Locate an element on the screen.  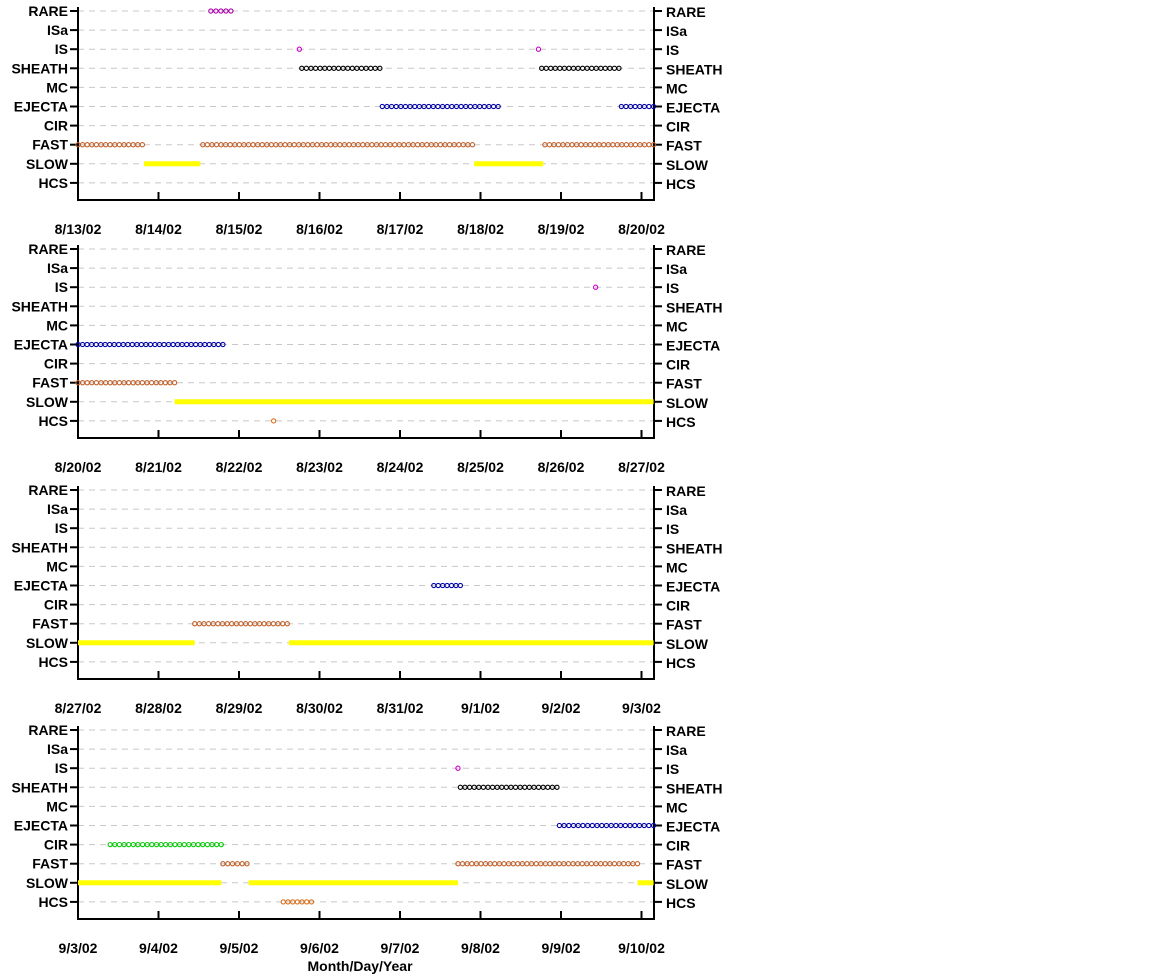
date-label: 8/22/02 is located at coordinates (239, 467).